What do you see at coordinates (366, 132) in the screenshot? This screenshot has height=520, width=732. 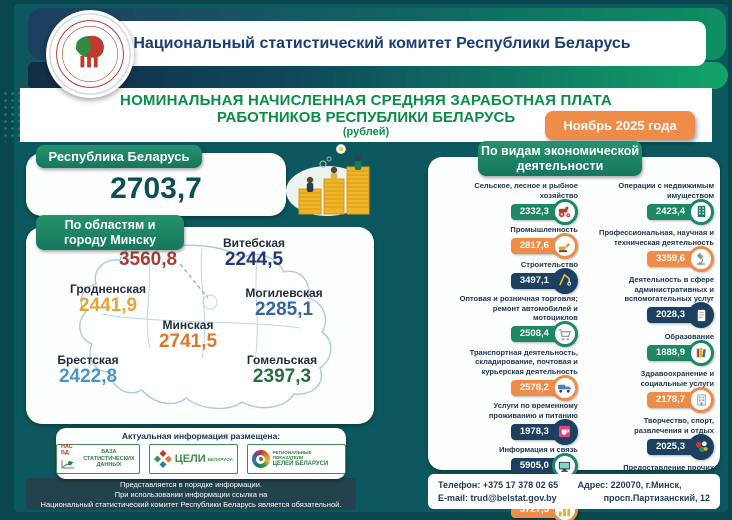 I see `main-title-unit: (рублей)` at bounding box center [366, 132].